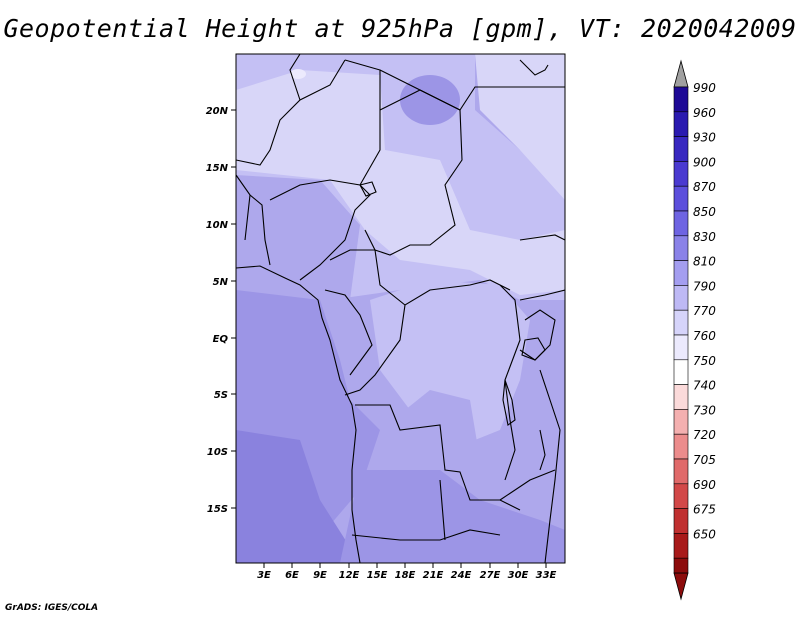  I want to click on lat-label-15n: 15N, so click(217, 168).